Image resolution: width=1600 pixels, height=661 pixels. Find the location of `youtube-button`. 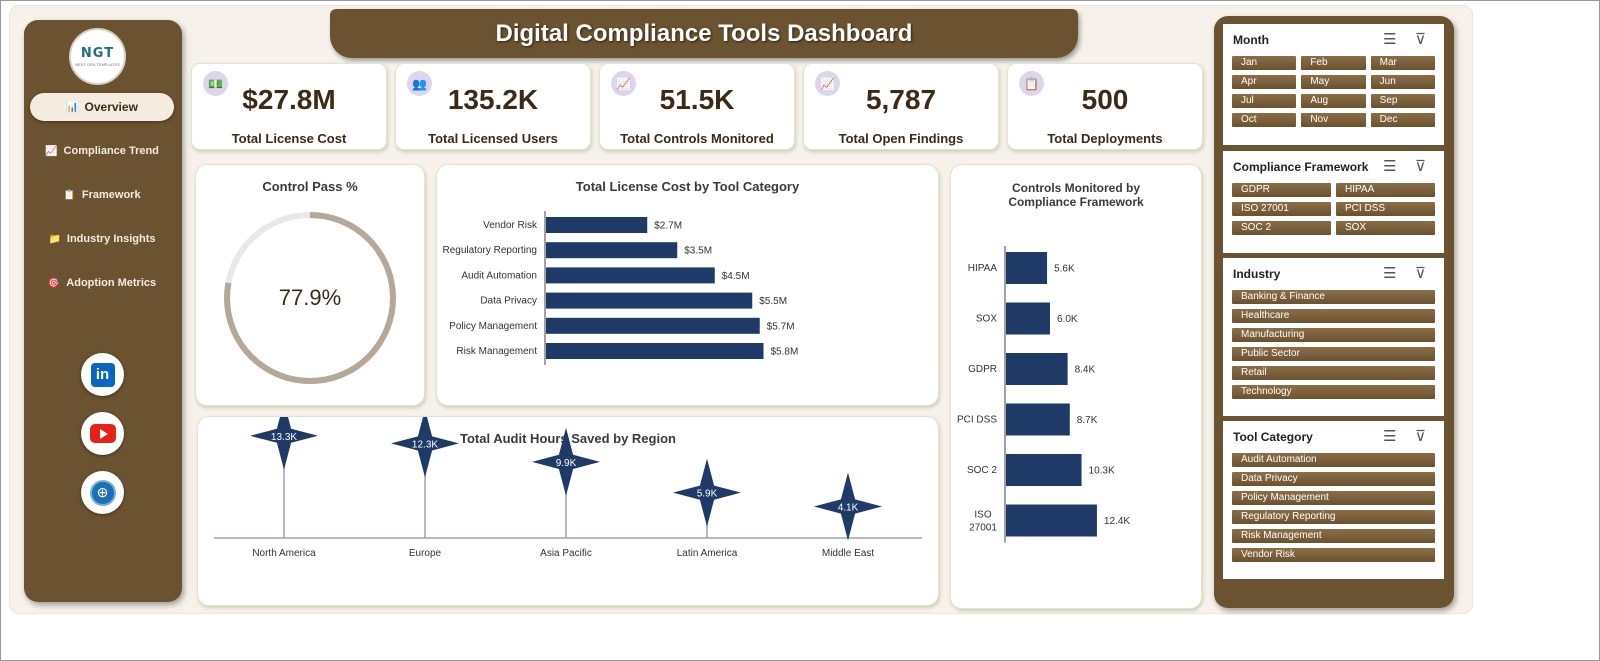

youtube-button is located at coordinates (102, 433).